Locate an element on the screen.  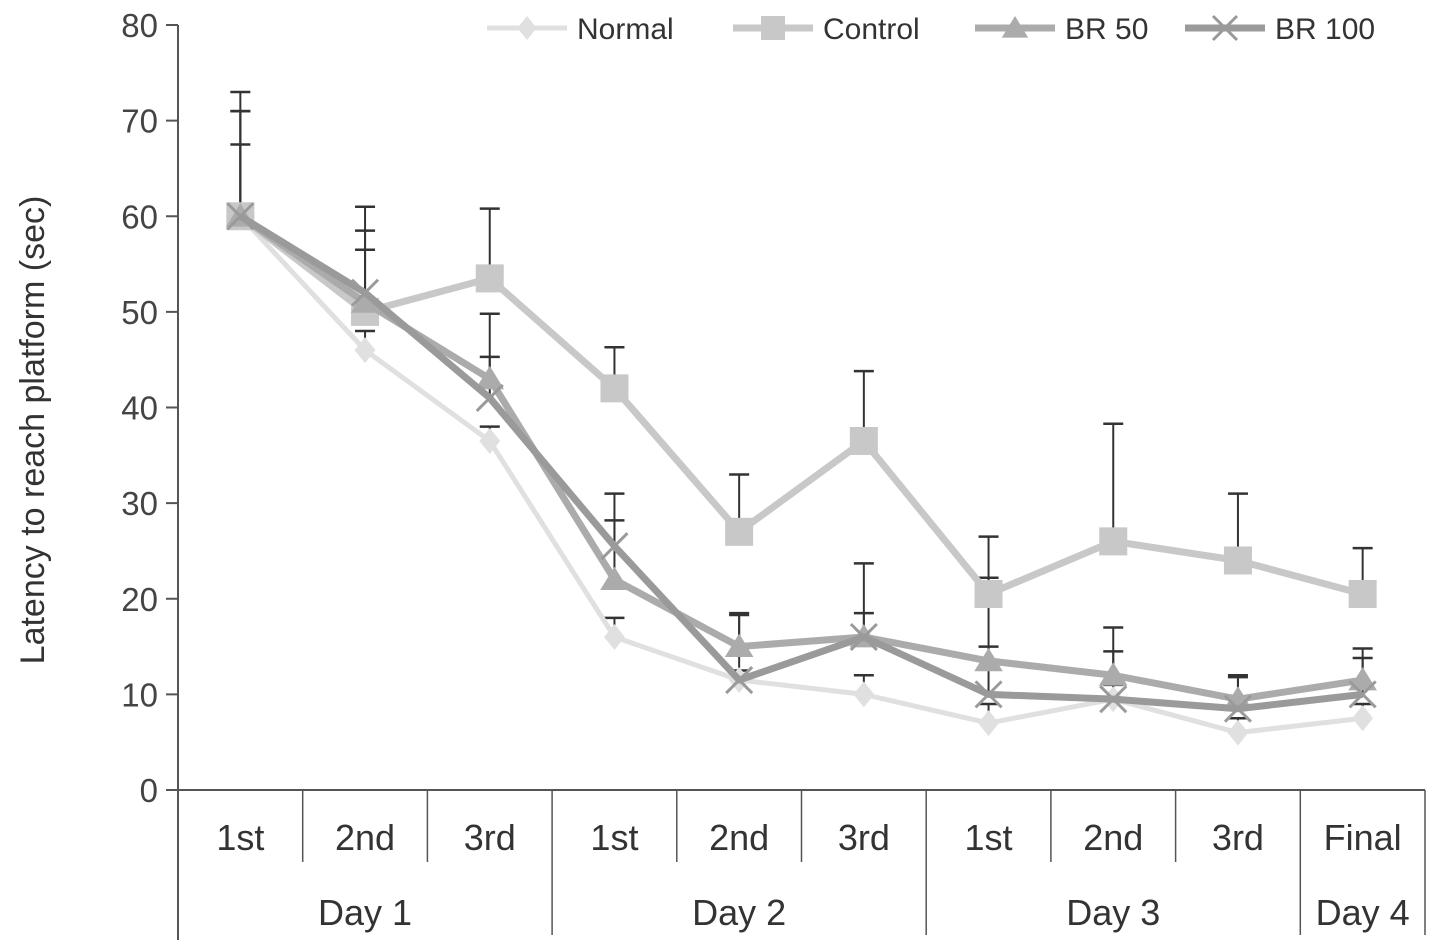
legend-label: BR 50 is located at coordinates (1106, 29).